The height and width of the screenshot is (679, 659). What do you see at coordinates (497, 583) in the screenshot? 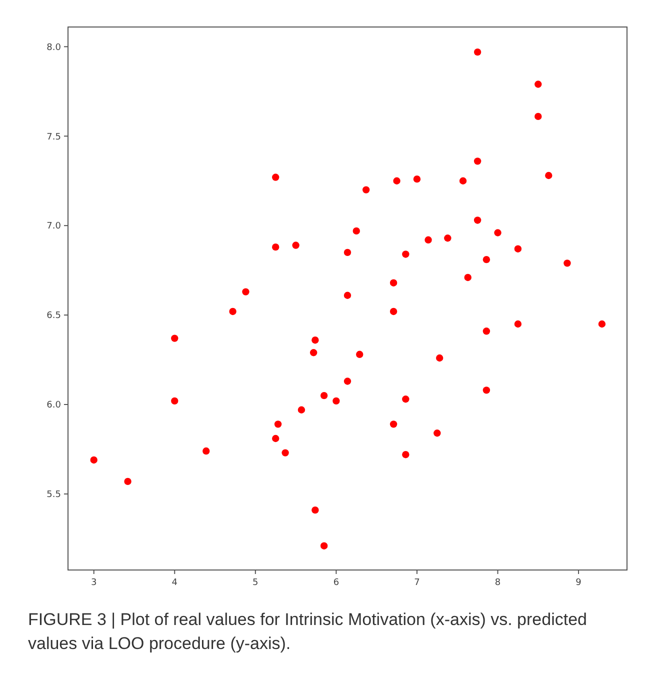
I see `x-tick-label: 8` at bounding box center [497, 583].